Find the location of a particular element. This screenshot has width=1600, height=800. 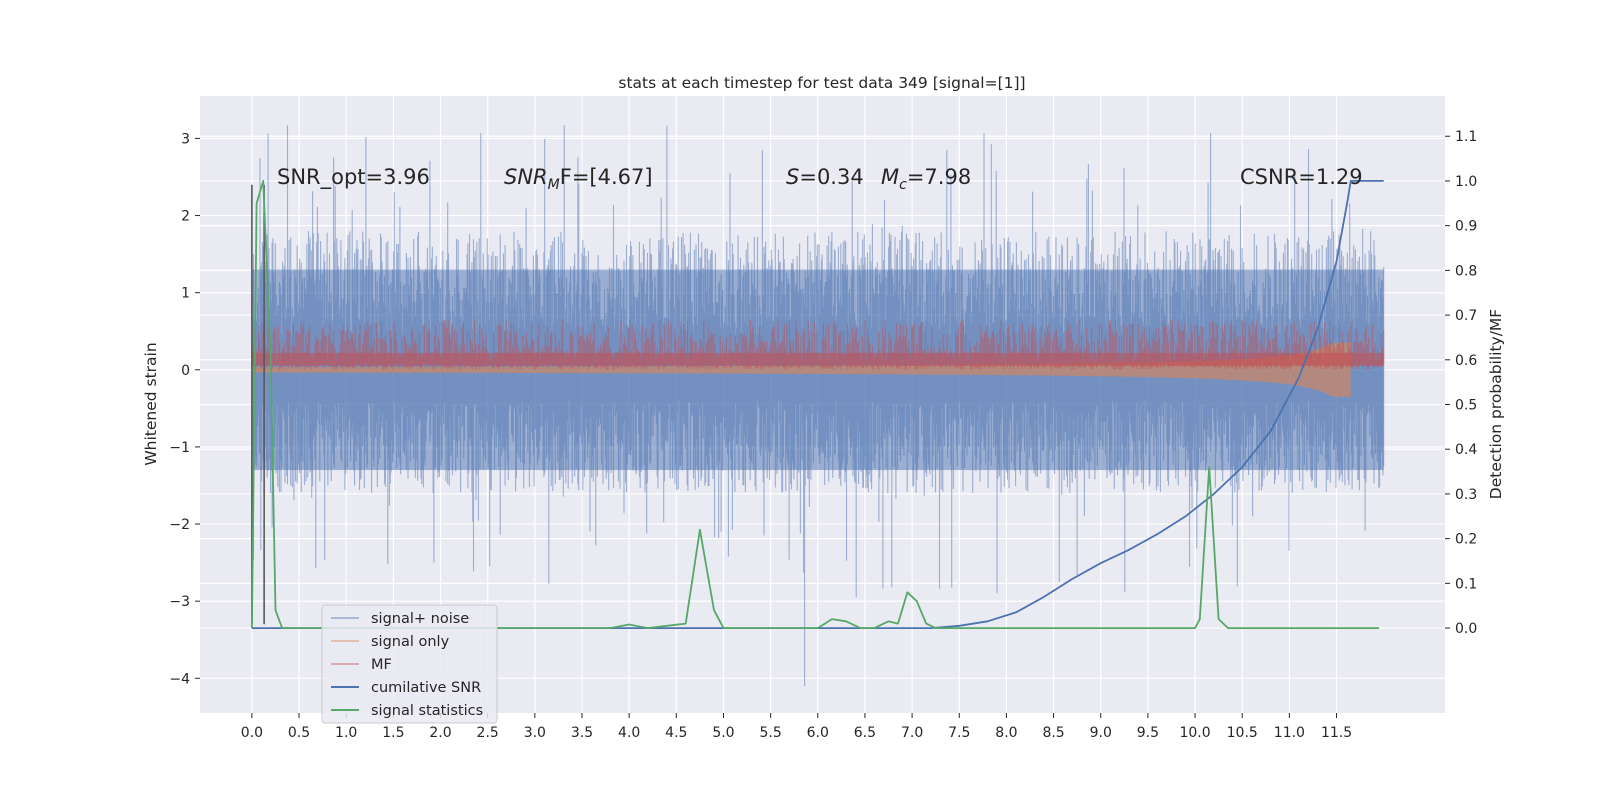

x-tick-label: 3.0 is located at coordinates (535, 733).